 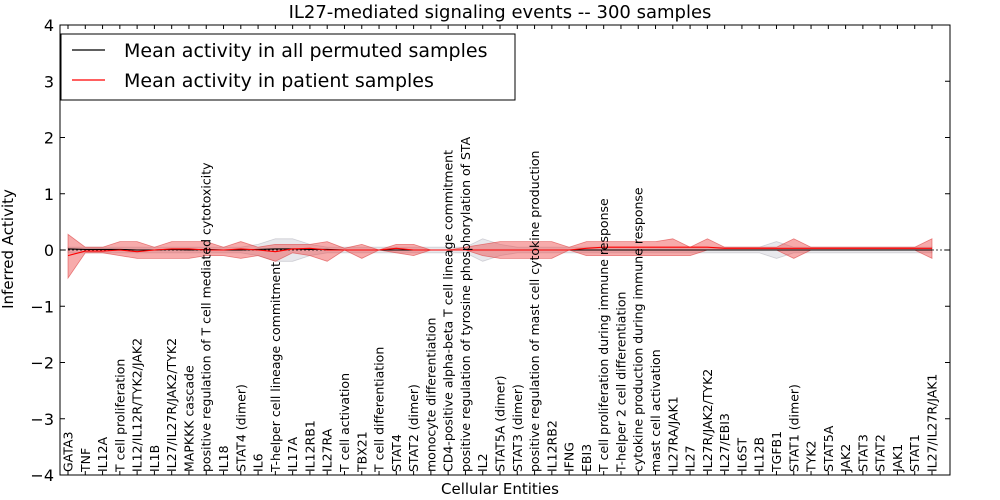 What do you see at coordinates (279, 81) in the screenshot?
I see `legend-label-patient: Mean activity in patient samples` at bounding box center [279, 81].